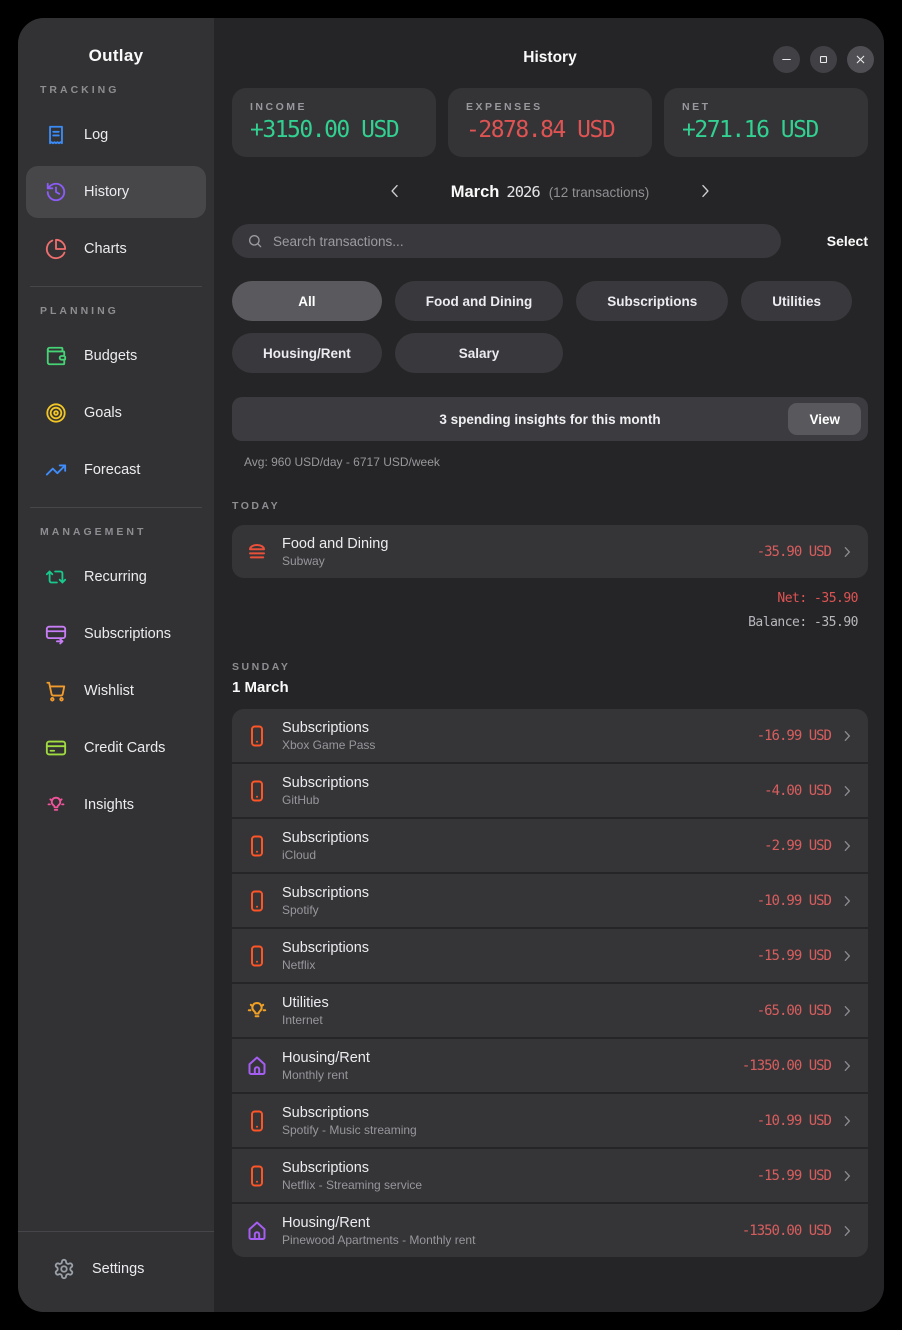 This screenshot has width=902, height=1330. What do you see at coordinates (325, 130) in the screenshot?
I see `stat-value: +3150.00 USD` at bounding box center [325, 130].